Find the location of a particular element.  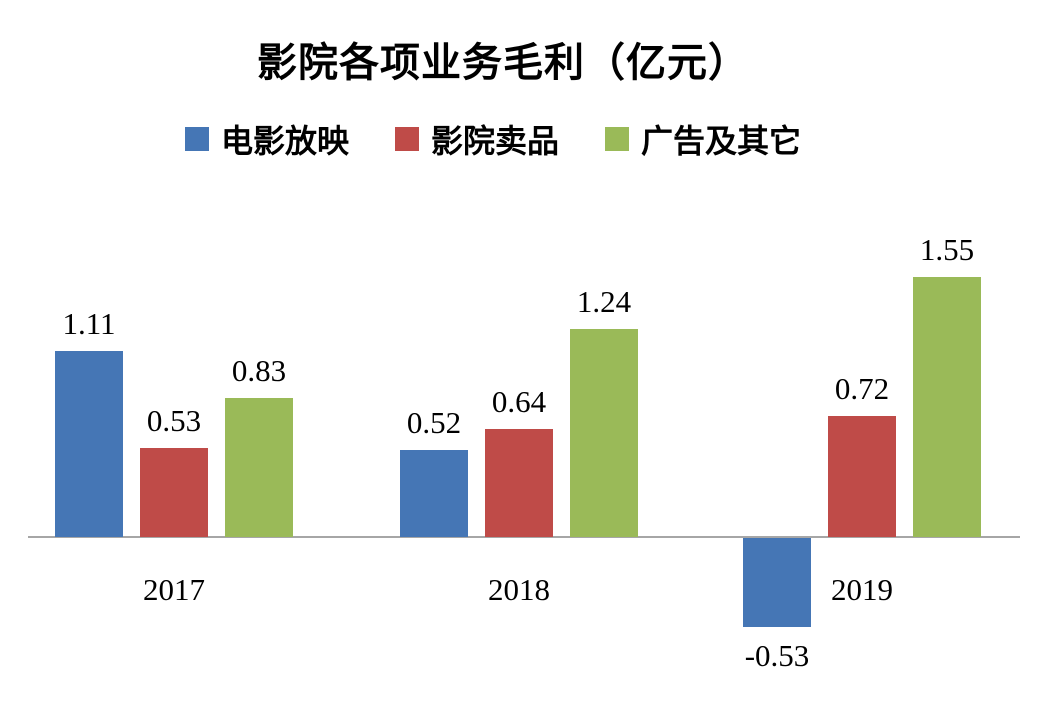

value-label-2019-series-0: -0.53 is located at coordinates (777, 655).